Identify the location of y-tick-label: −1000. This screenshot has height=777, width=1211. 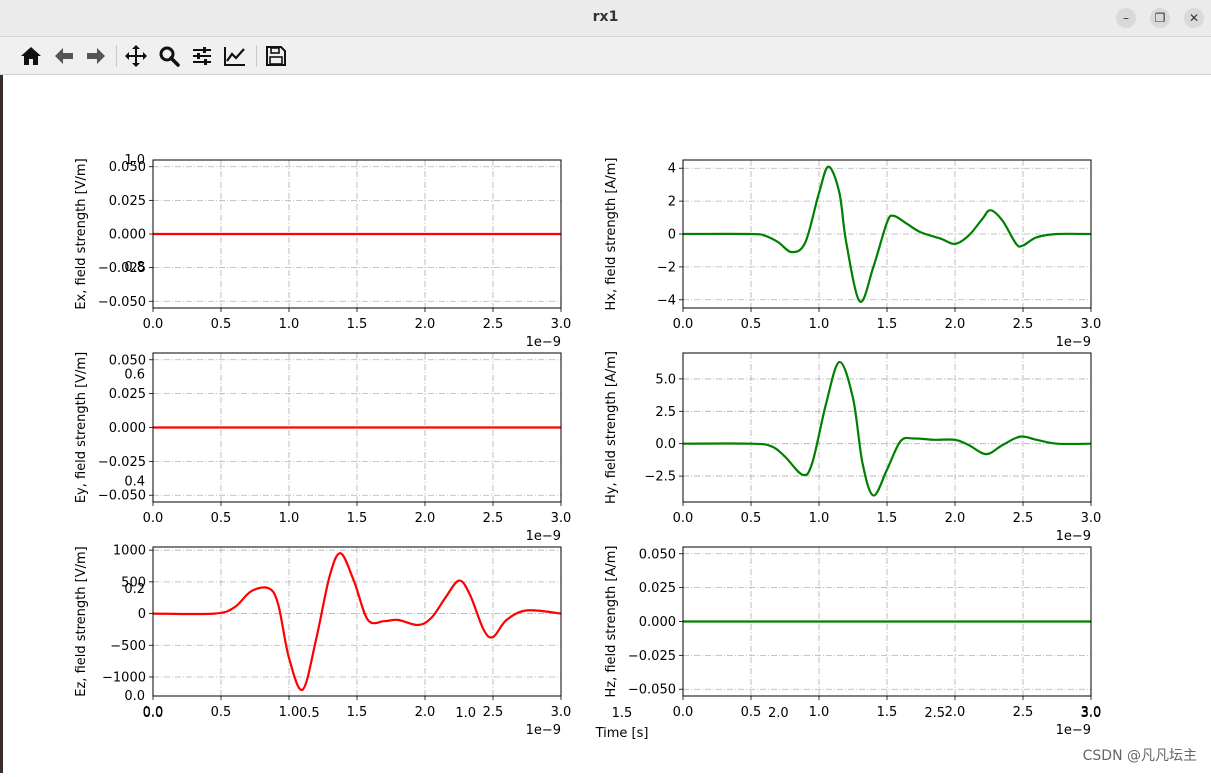
(124, 677).